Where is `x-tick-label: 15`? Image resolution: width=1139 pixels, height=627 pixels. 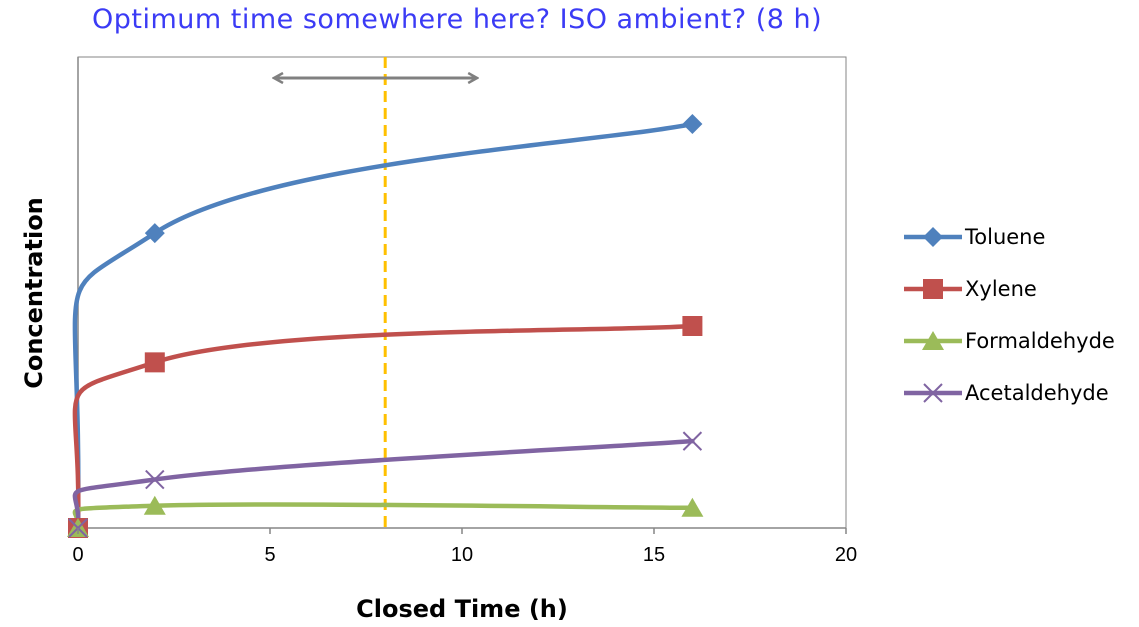
x-tick-label: 15 is located at coordinates (654, 555).